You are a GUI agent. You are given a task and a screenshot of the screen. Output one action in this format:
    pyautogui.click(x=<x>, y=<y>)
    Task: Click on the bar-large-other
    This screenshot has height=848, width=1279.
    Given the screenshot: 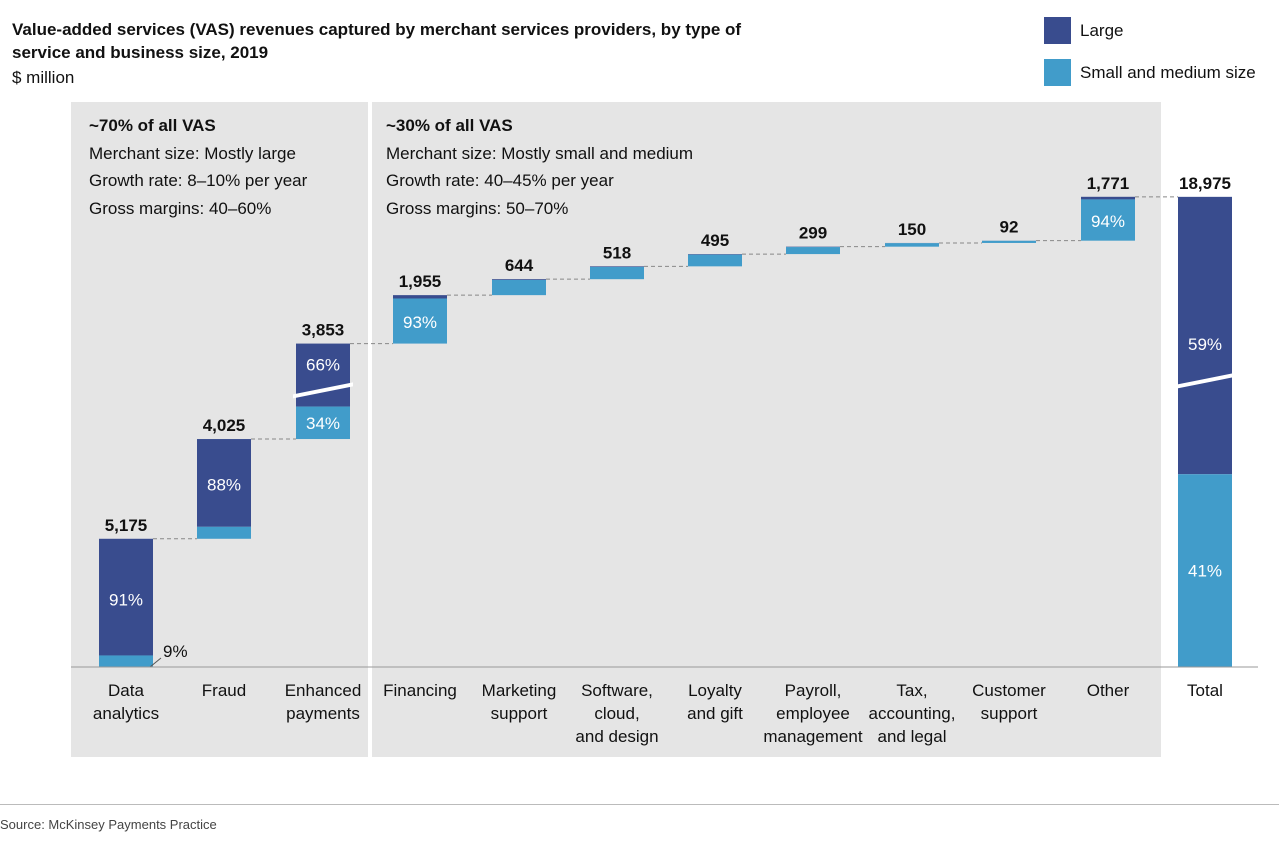 What is the action you would take?
    pyautogui.click(x=1108, y=198)
    